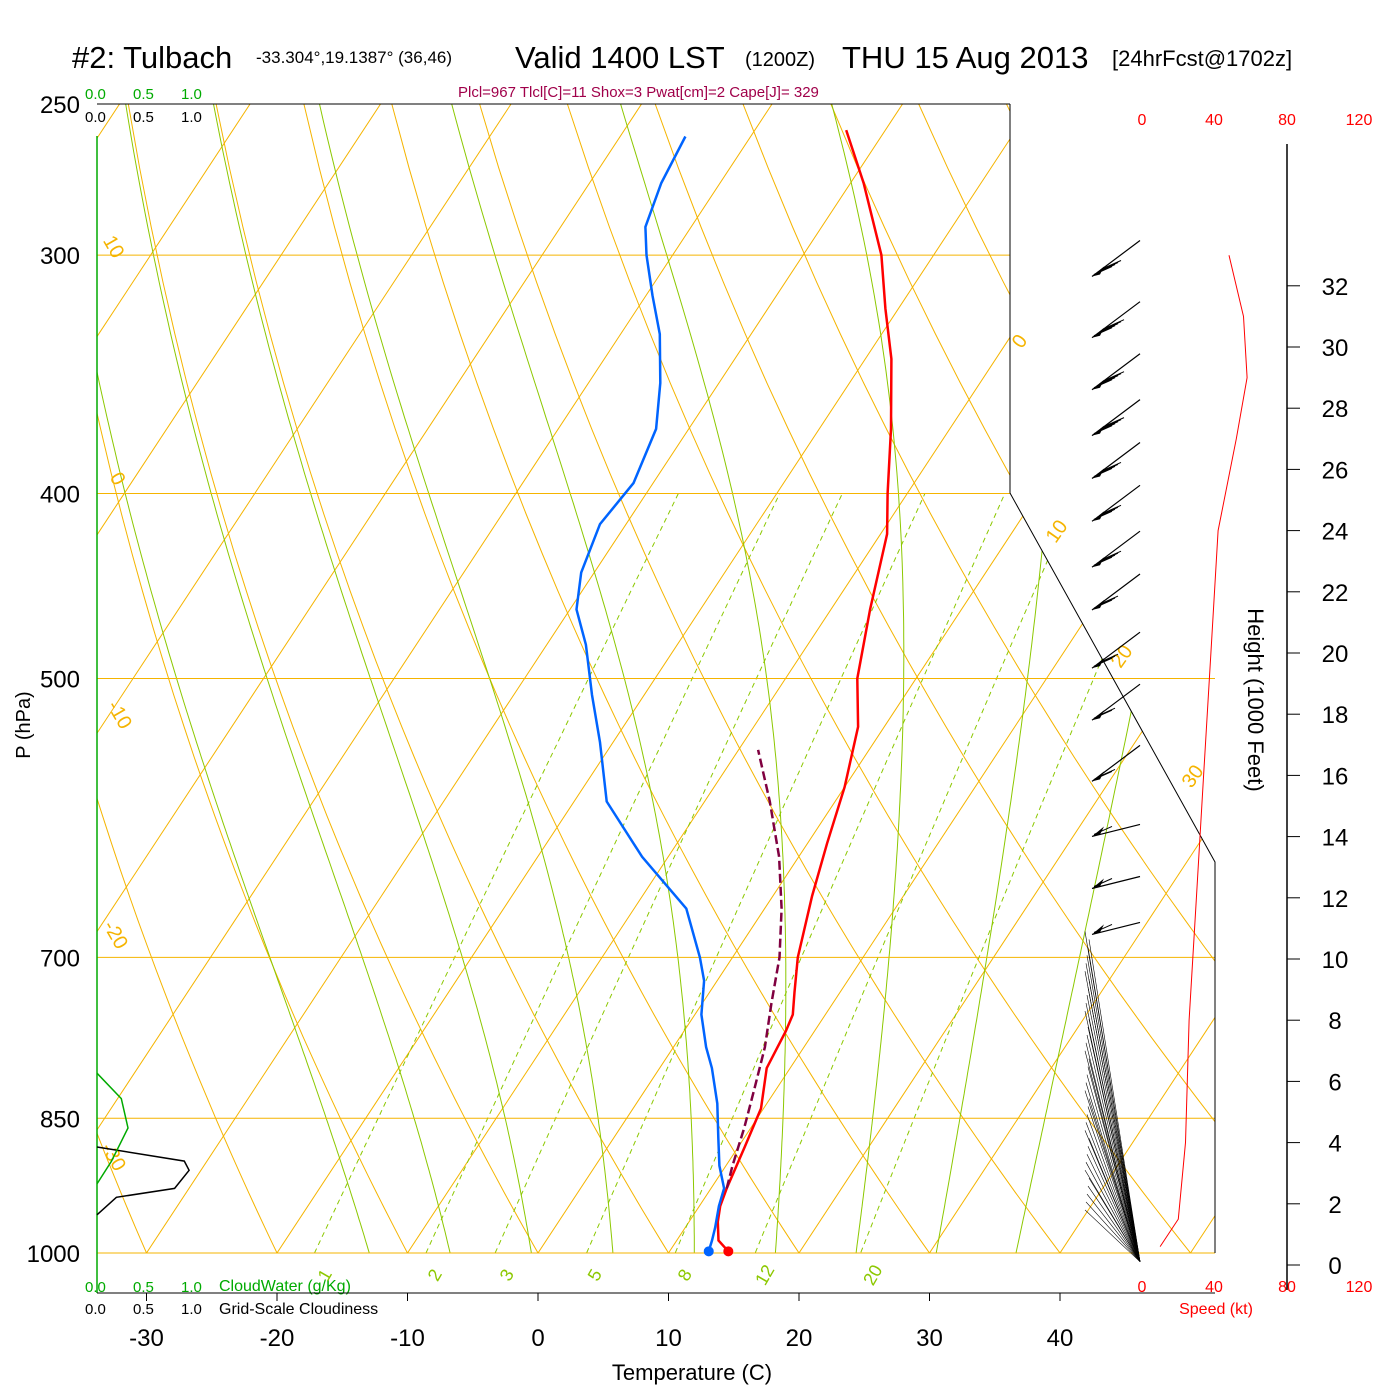 The height and width of the screenshot is (1400, 1400). Describe the element at coordinates (1142, 1287) in the screenshot. I see `speed-tick-bottom-0: 0` at that location.